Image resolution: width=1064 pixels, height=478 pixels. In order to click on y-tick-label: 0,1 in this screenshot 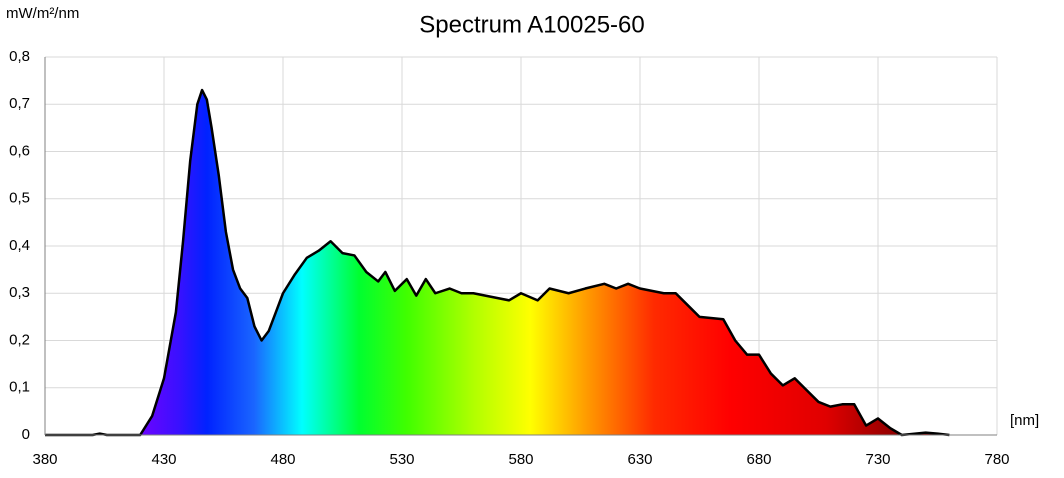, I will do `click(19, 387)`.